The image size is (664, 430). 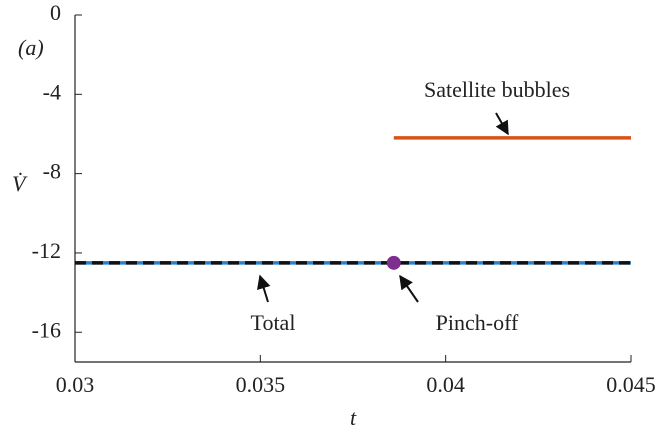 What do you see at coordinates (20, 183) in the screenshot?
I see `y-axis-label: V̇` at bounding box center [20, 183].